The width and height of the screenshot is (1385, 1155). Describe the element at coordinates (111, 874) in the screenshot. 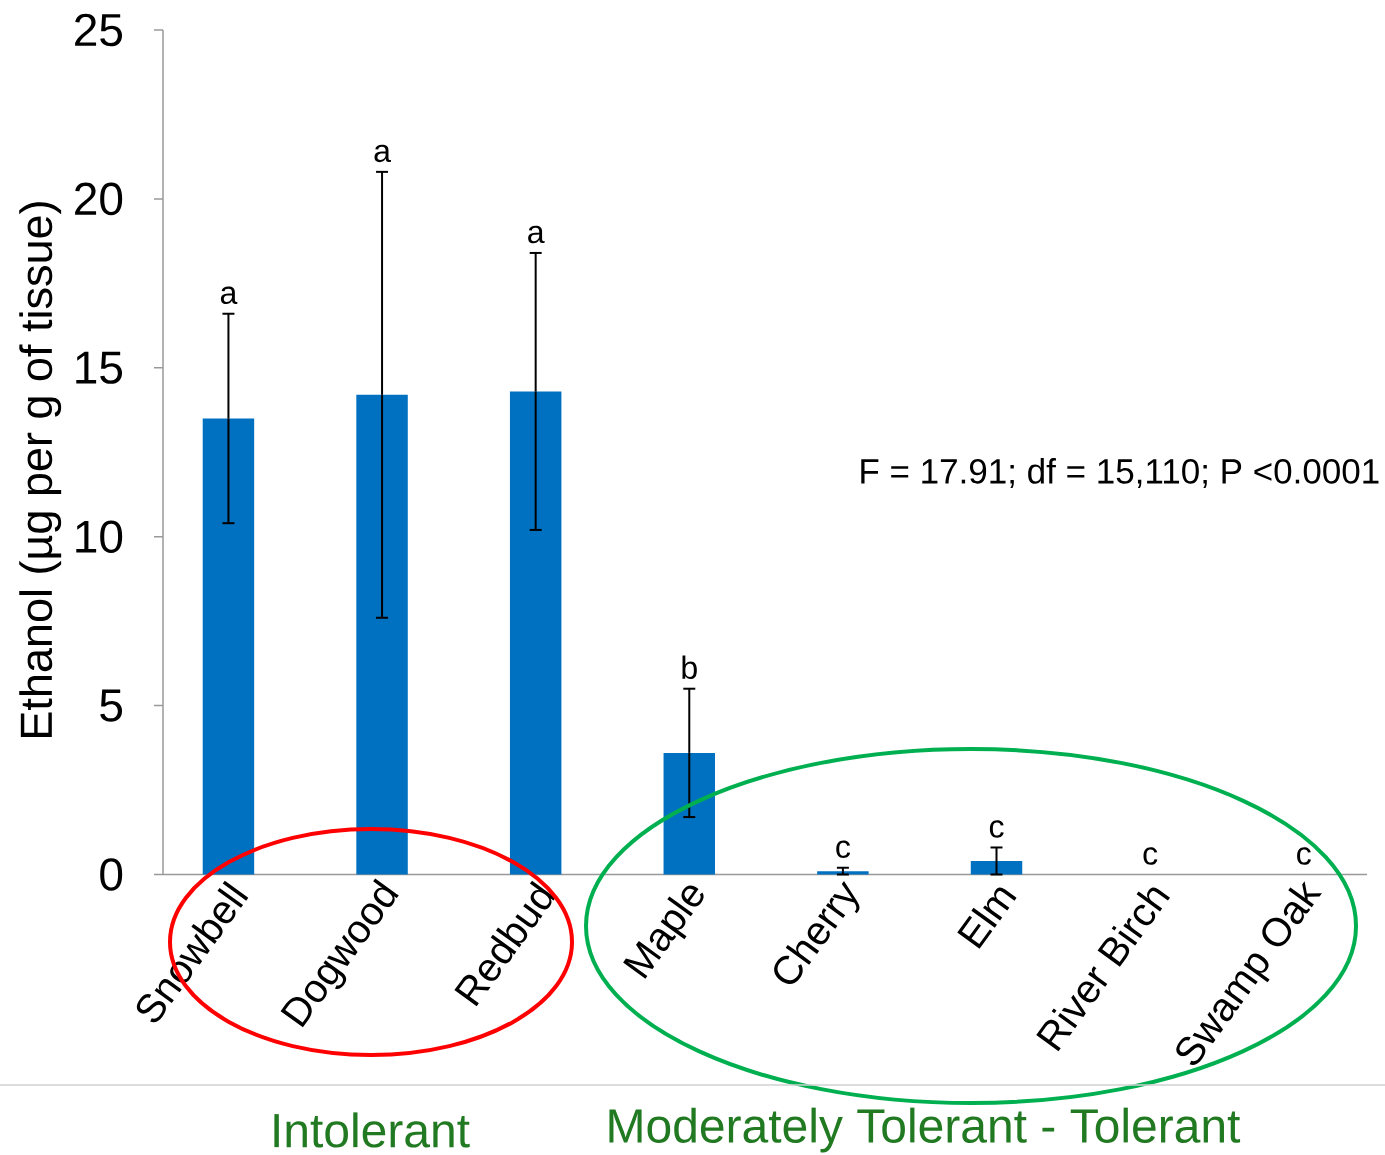

I see `y-tick-label: 0` at that location.